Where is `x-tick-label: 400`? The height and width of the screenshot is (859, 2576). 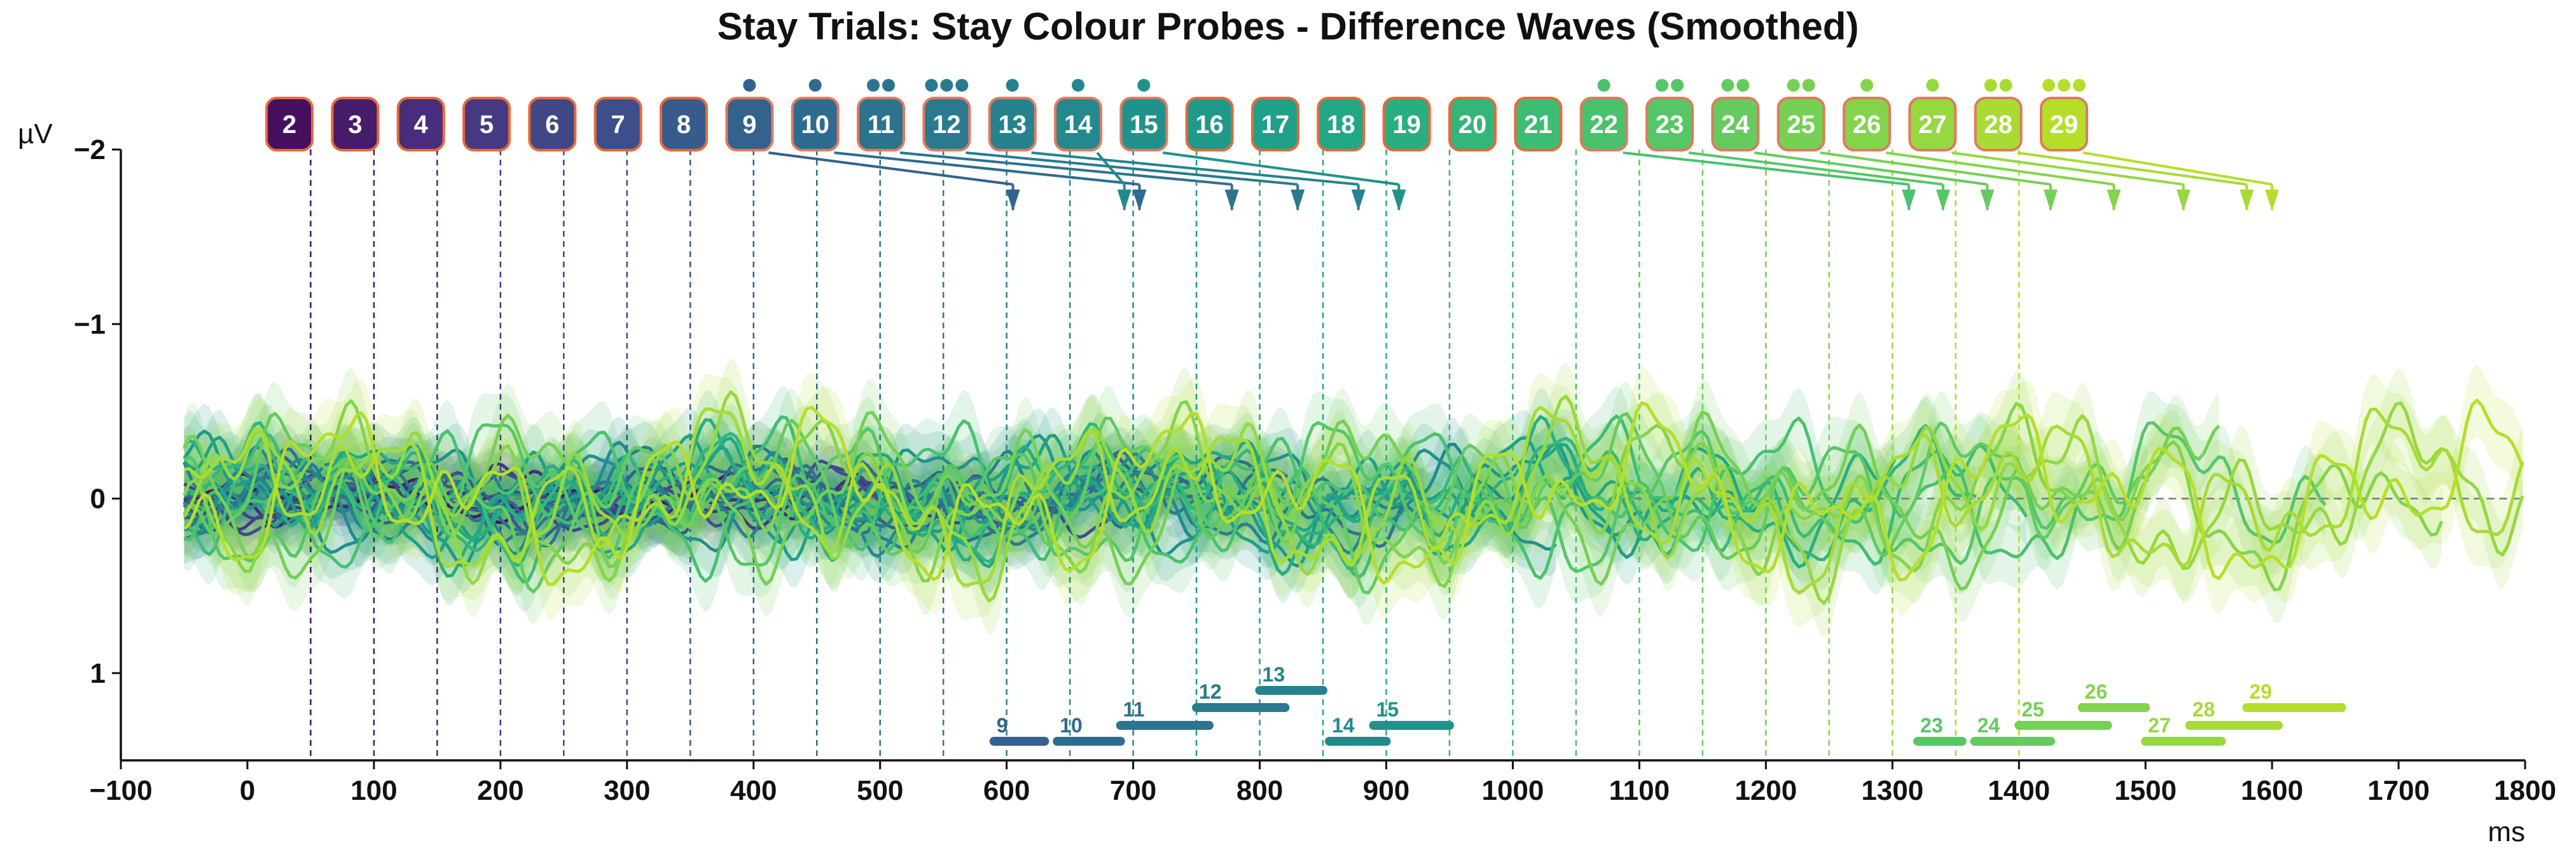
x-tick-label: 400 is located at coordinates (753, 790).